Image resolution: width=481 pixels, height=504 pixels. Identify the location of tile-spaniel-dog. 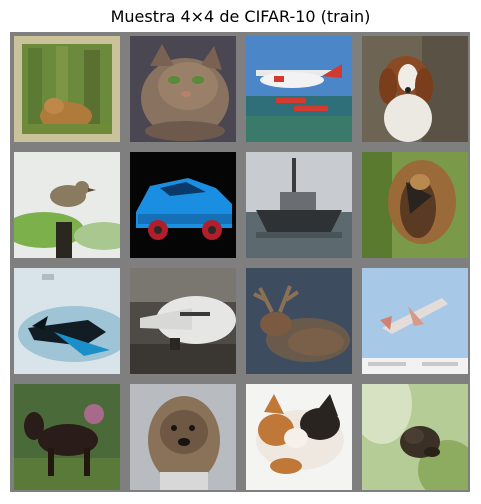
(415, 89).